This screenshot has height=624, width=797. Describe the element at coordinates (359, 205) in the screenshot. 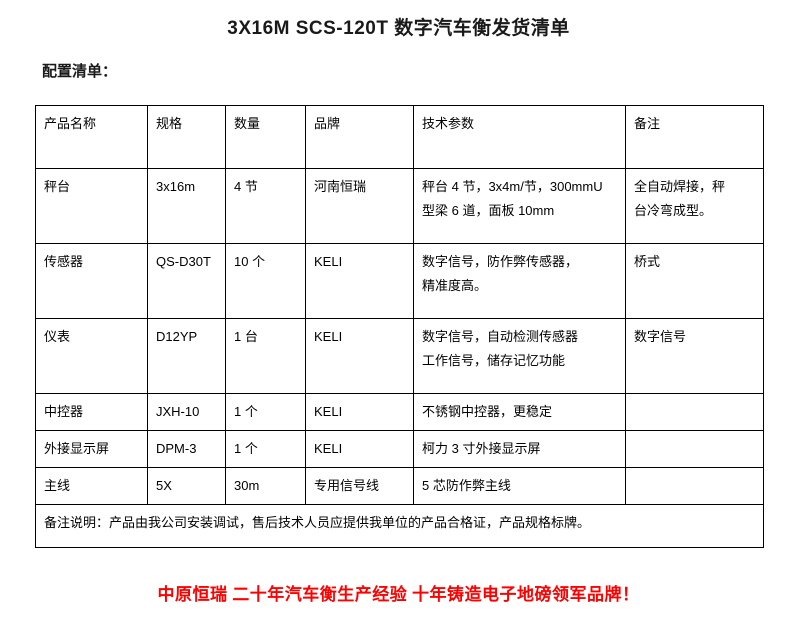

I see `cell-brand: 河南恒瑞` at that location.